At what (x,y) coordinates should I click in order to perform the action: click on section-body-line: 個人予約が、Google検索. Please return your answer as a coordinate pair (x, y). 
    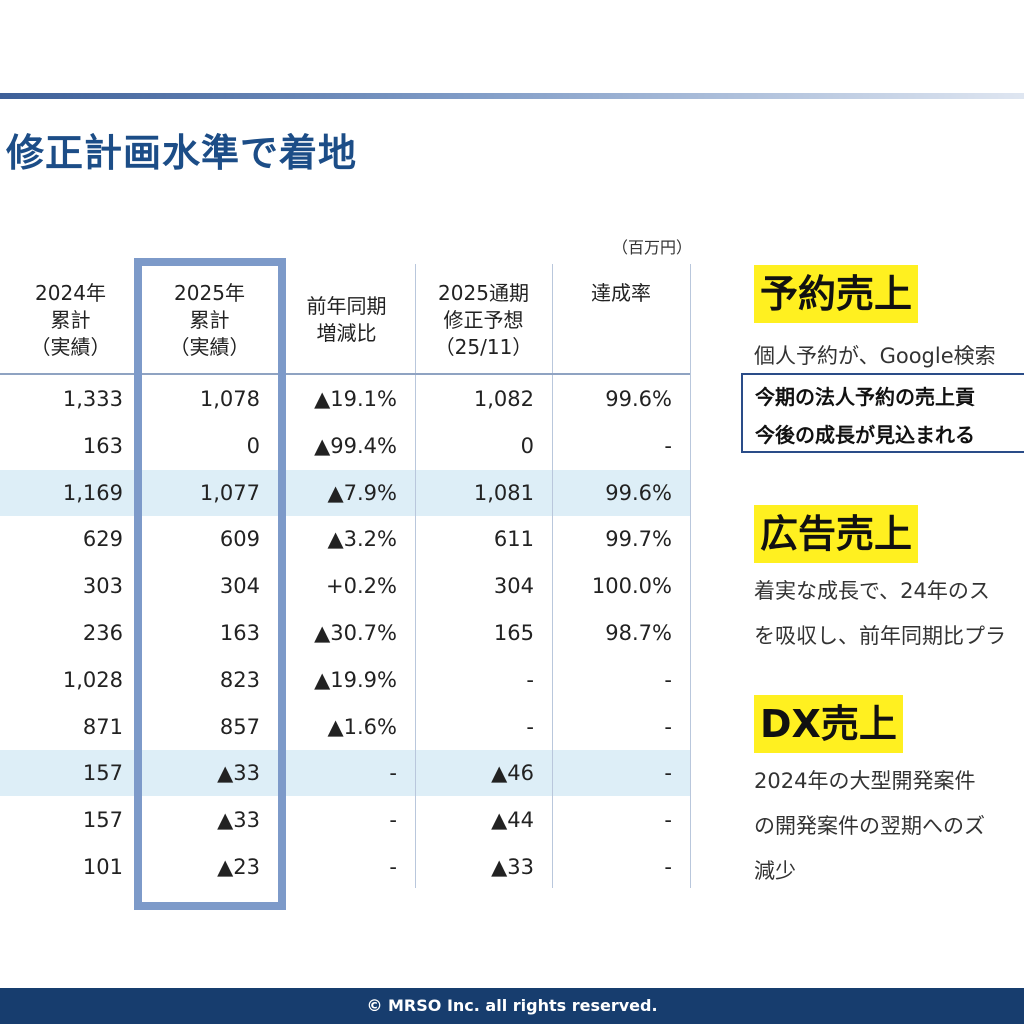
    Looking at the image, I should click on (875, 356).